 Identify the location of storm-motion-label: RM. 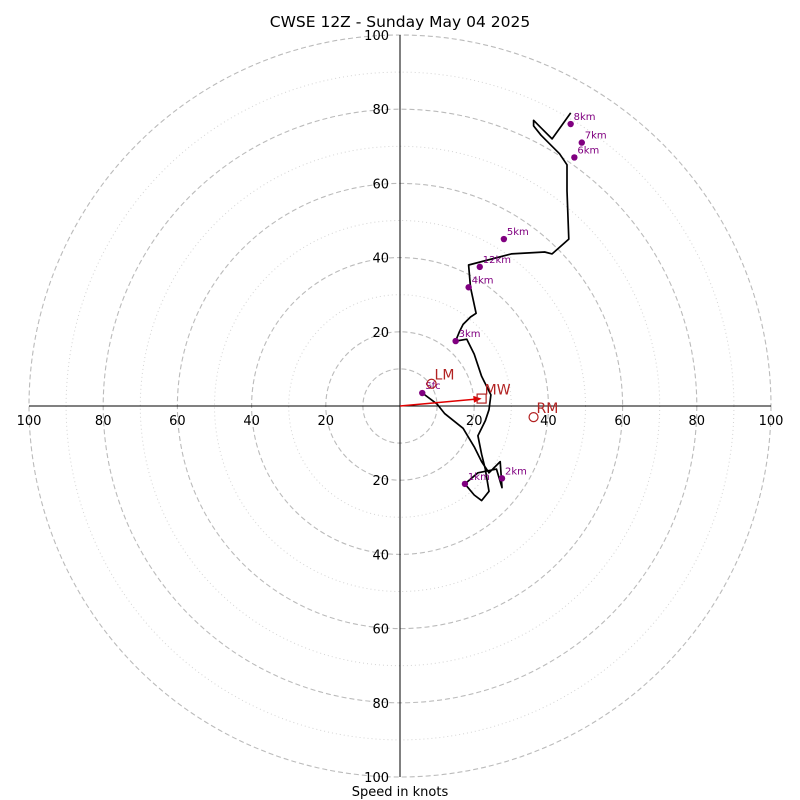
(548, 409).